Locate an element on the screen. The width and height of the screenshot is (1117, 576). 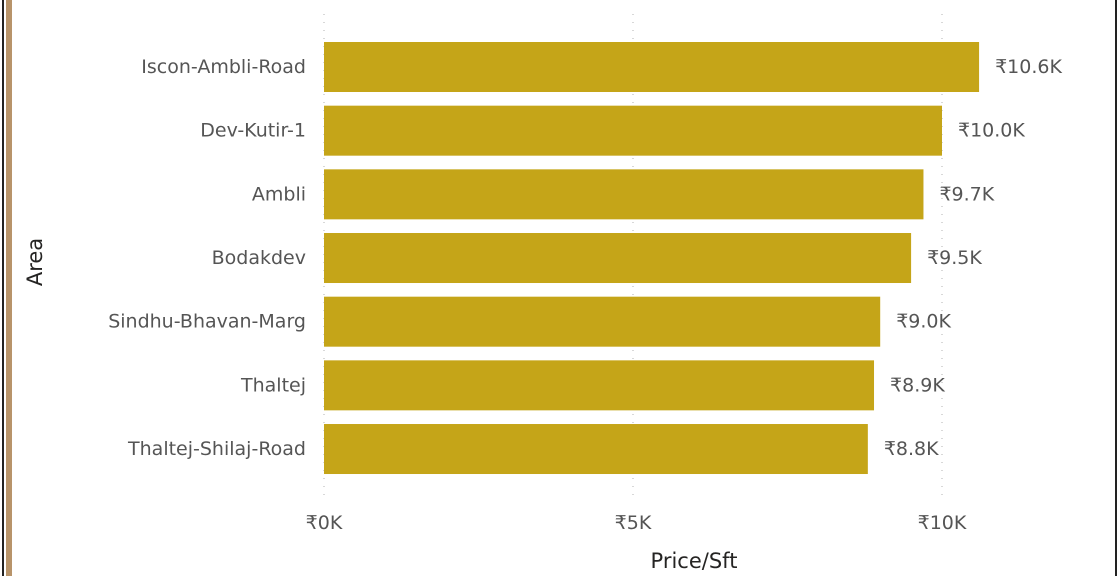
x-axis-title: Price/Sft is located at coordinates (694, 561).